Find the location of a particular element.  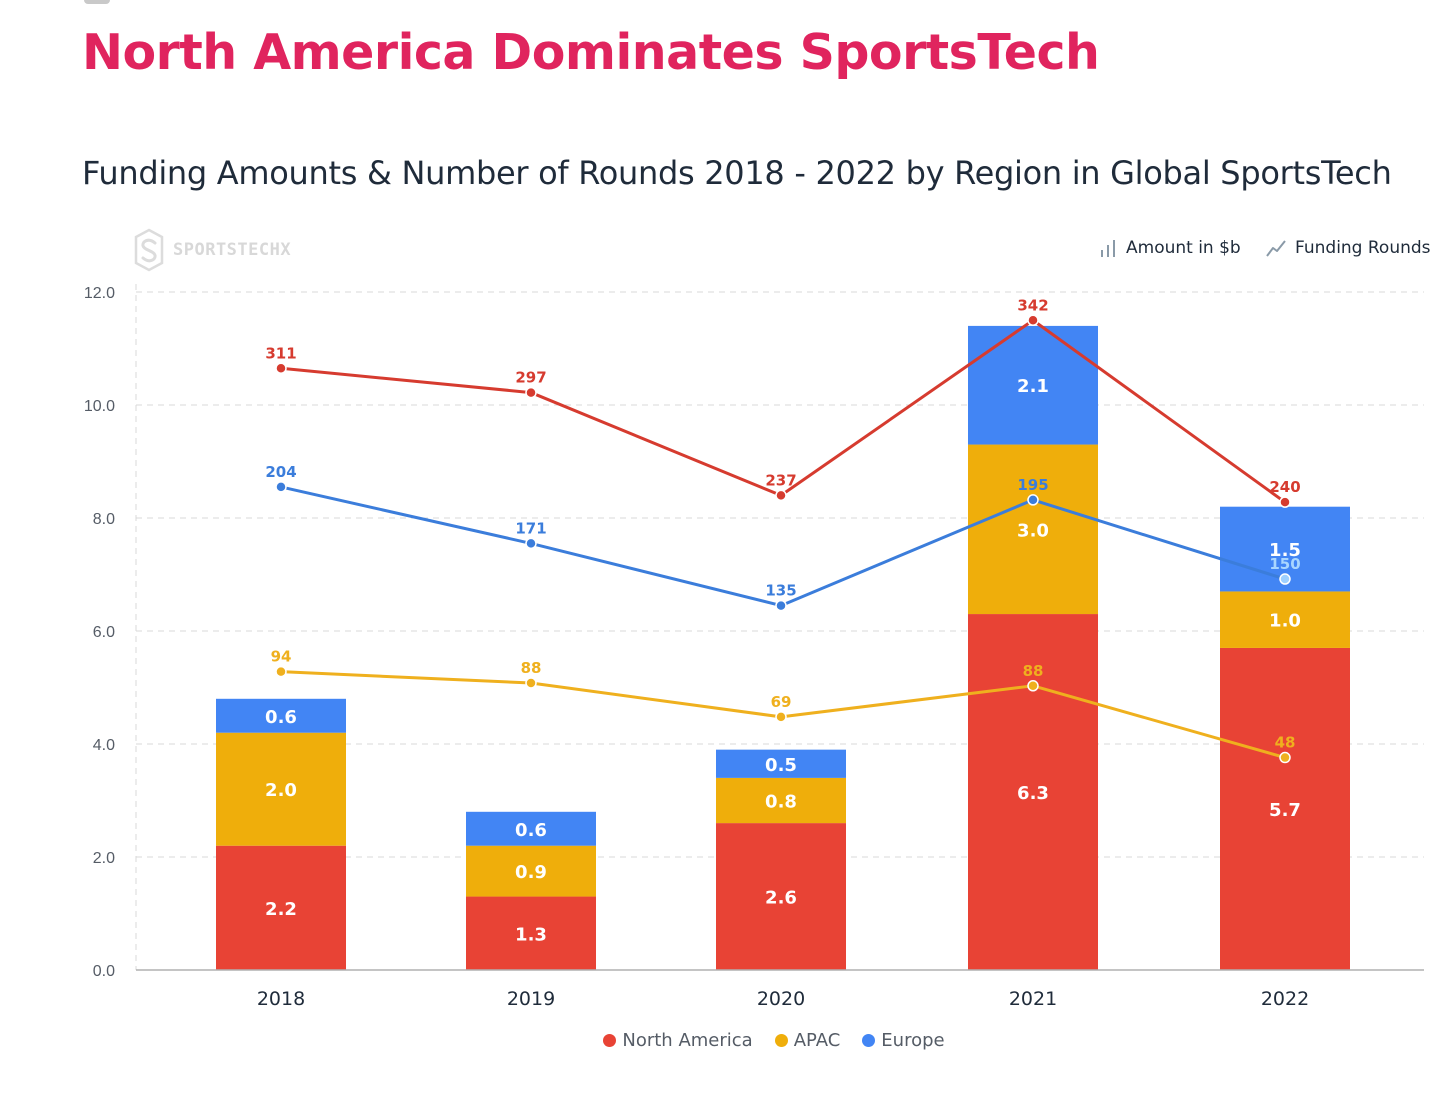

bar-value-label: 2.1 is located at coordinates (1033, 386).